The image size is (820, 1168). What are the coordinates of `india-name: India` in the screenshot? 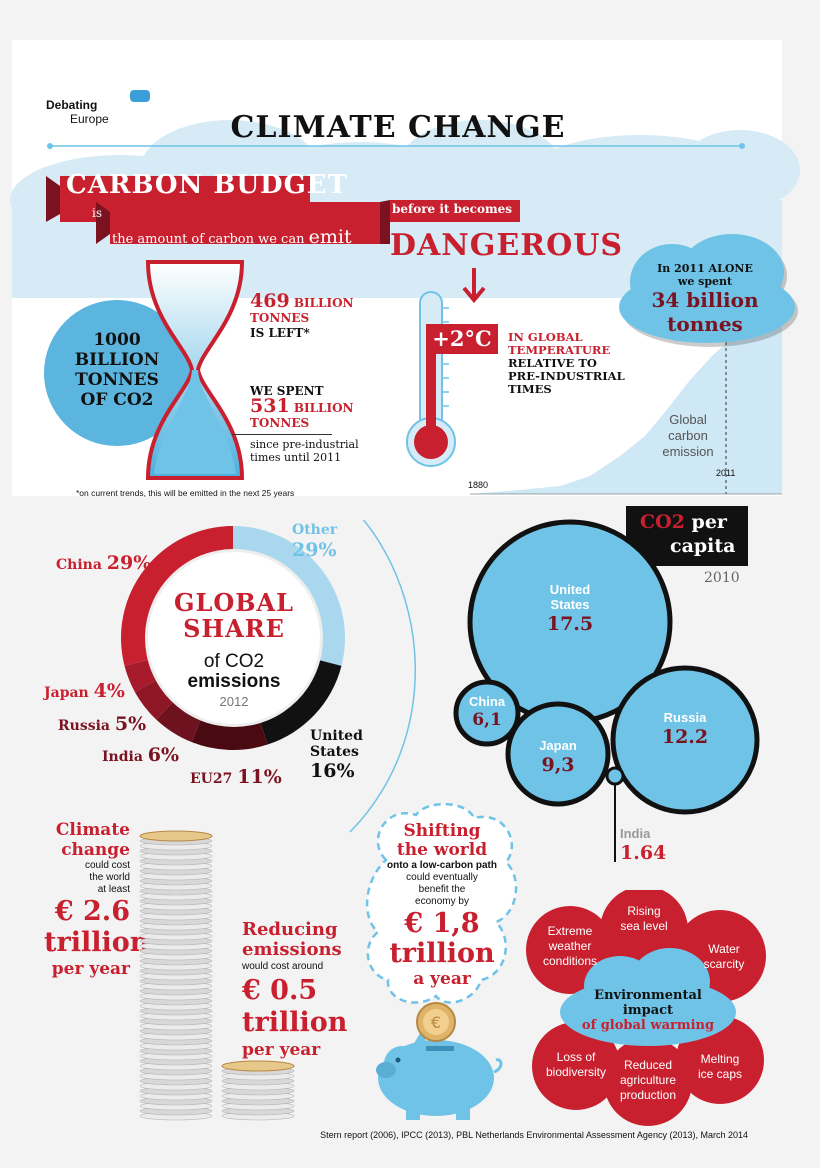 It's located at (635, 833).